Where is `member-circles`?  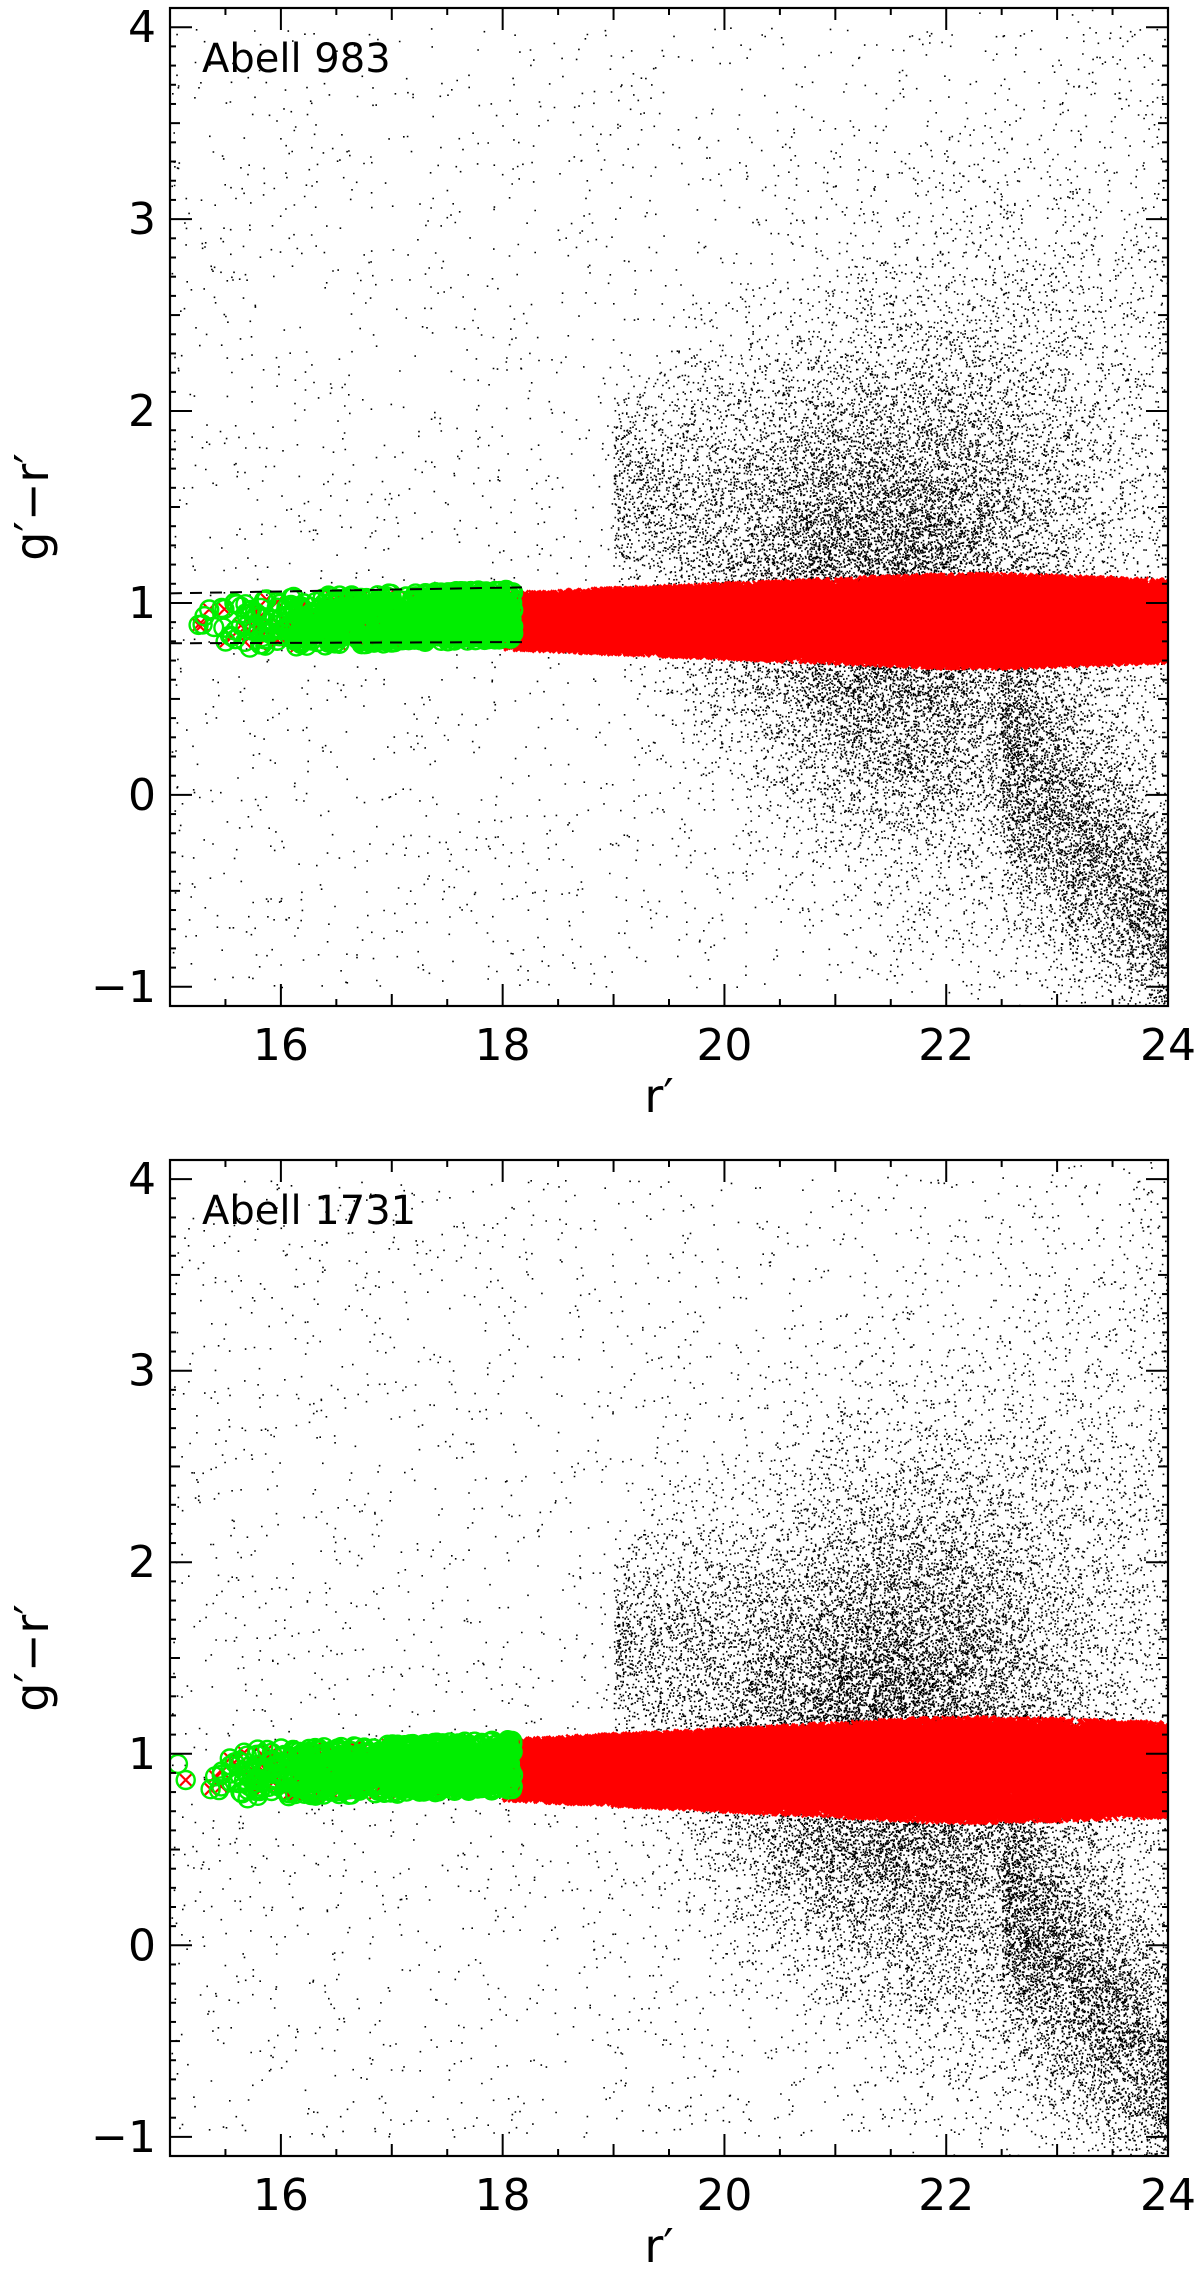
member-circles is located at coordinates (345, 1769).